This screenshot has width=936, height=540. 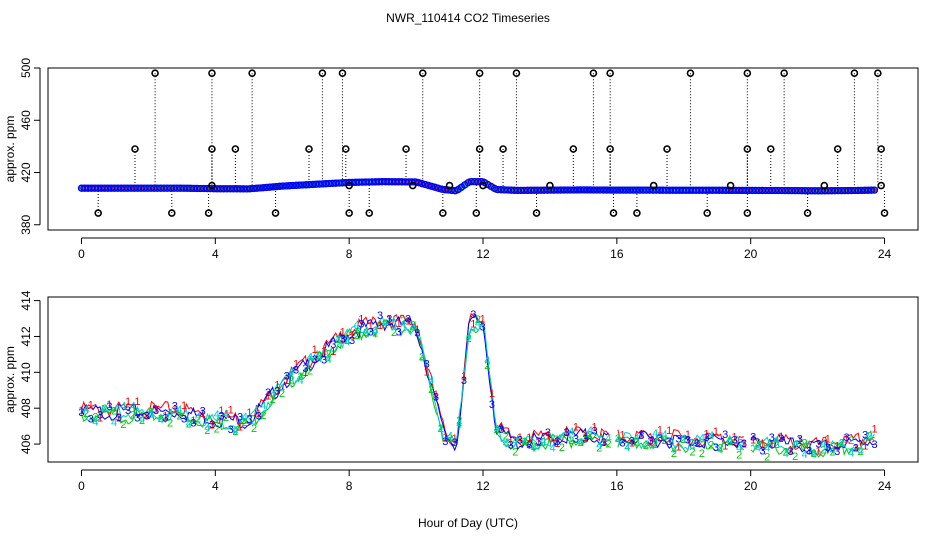 What do you see at coordinates (26, 444) in the screenshot?
I see `y-tick-label: 406` at bounding box center [26, 444].